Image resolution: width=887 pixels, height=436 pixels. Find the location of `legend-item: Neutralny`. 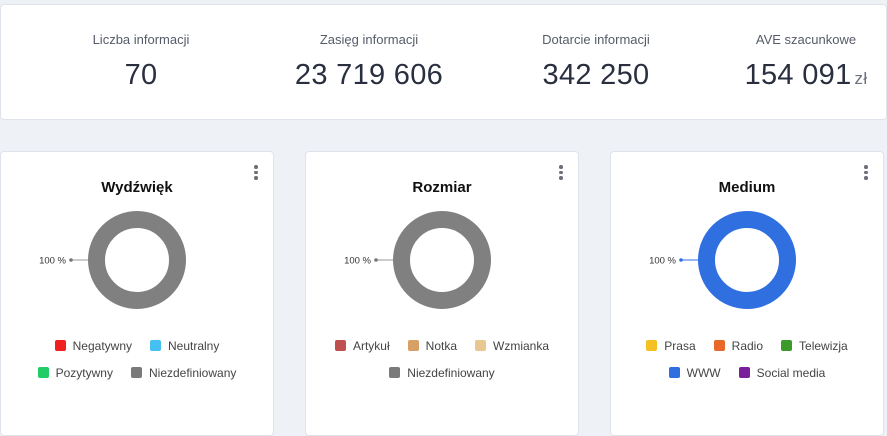

legend-item: Neutralny is located at coordinates (184, 346).